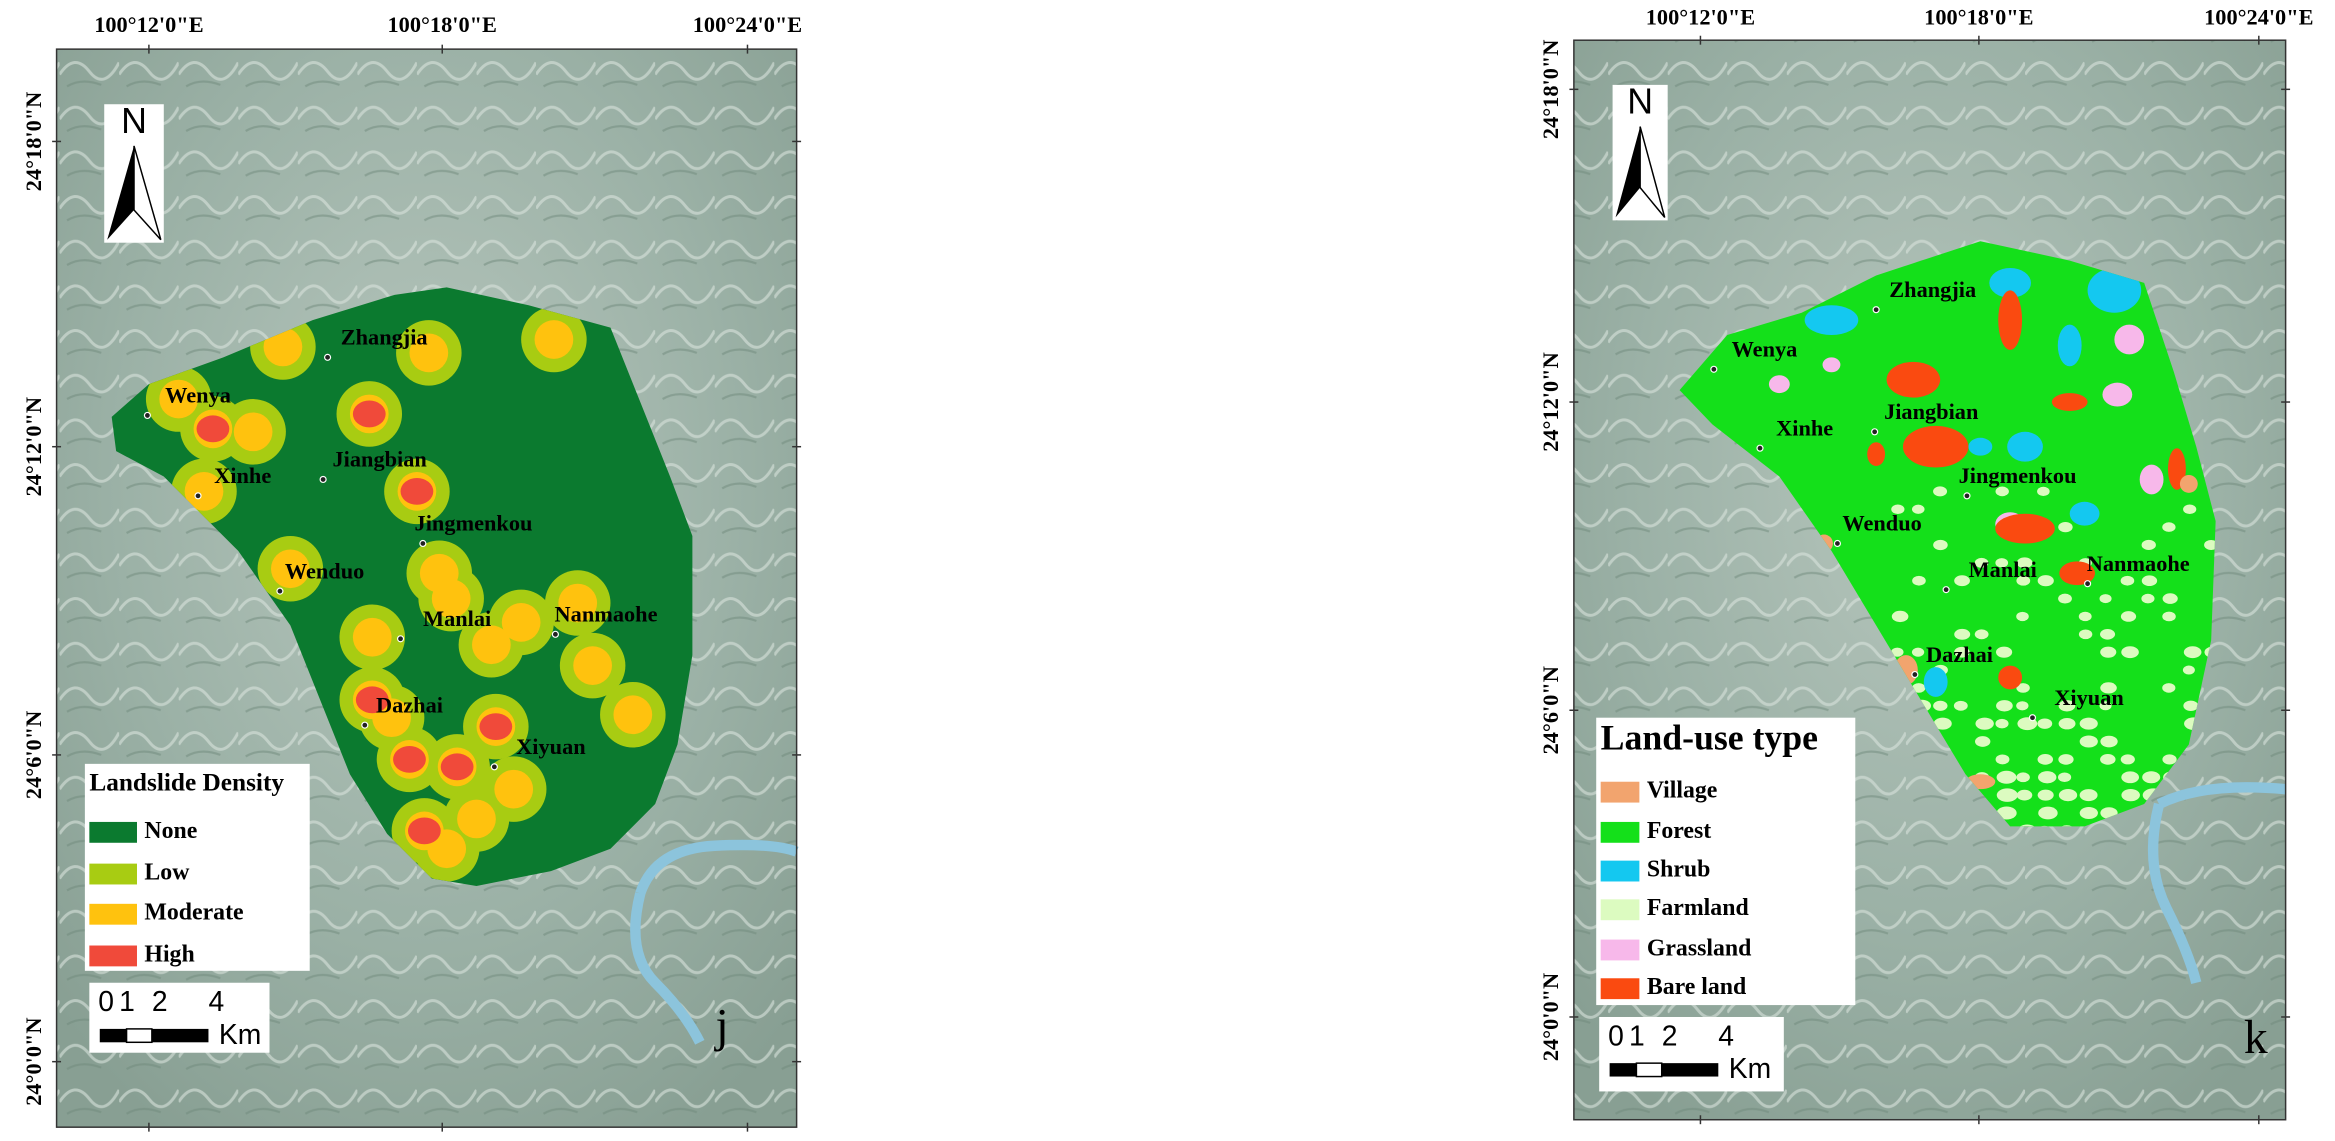 This screenshot has height=1141, width=2335. Describe the element at coordinates (1550, 1017) in the screenshot. I see `latitude-label: 24°0'0"N` at that location.